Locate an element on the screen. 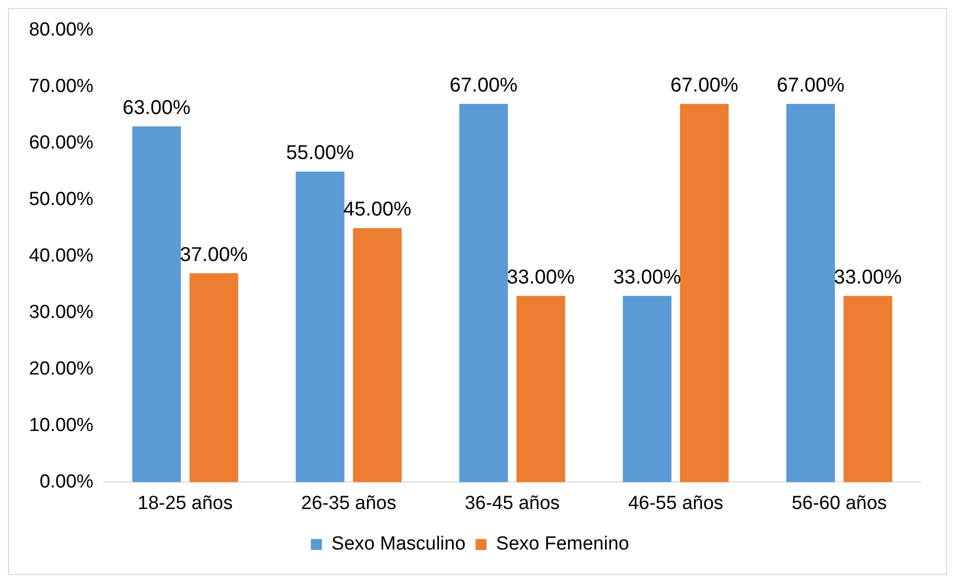 The image size is (955, 583). y-tick-label: 60.00% is located at coordinates (61, 143).